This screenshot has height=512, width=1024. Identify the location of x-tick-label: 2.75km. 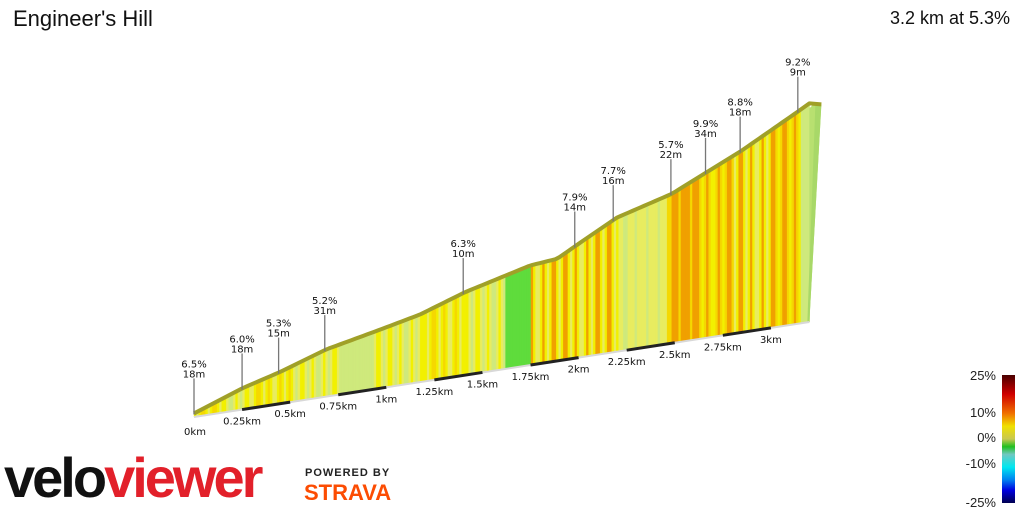
(723, 347).